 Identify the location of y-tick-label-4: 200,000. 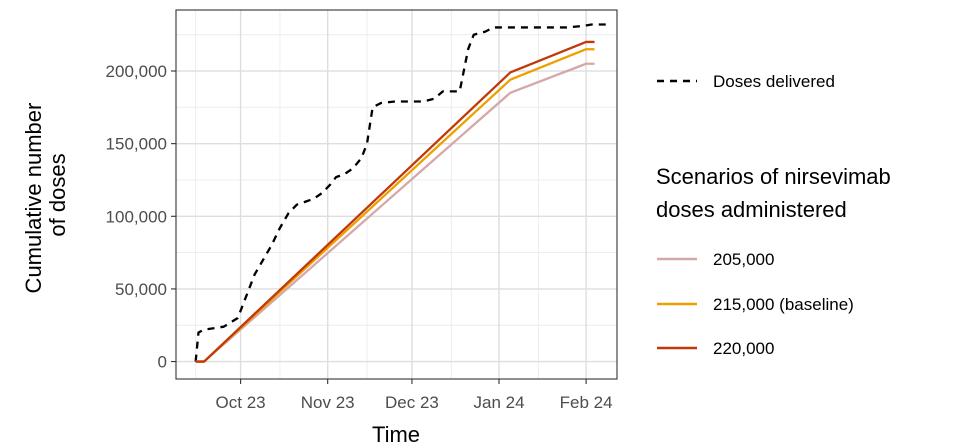
(136, 71).